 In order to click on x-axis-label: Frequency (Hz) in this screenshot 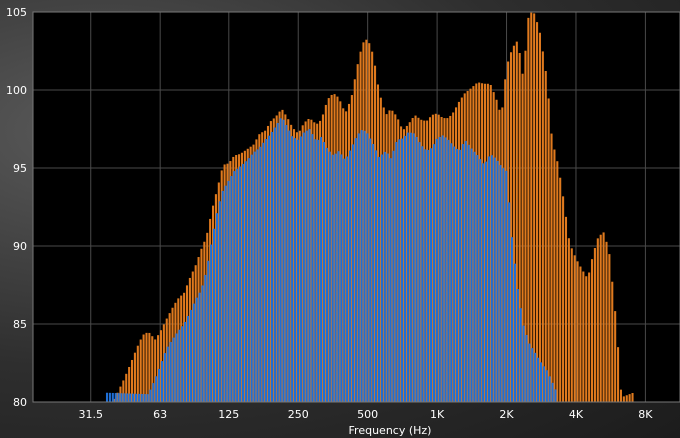, I will do `click(390, 430)`.